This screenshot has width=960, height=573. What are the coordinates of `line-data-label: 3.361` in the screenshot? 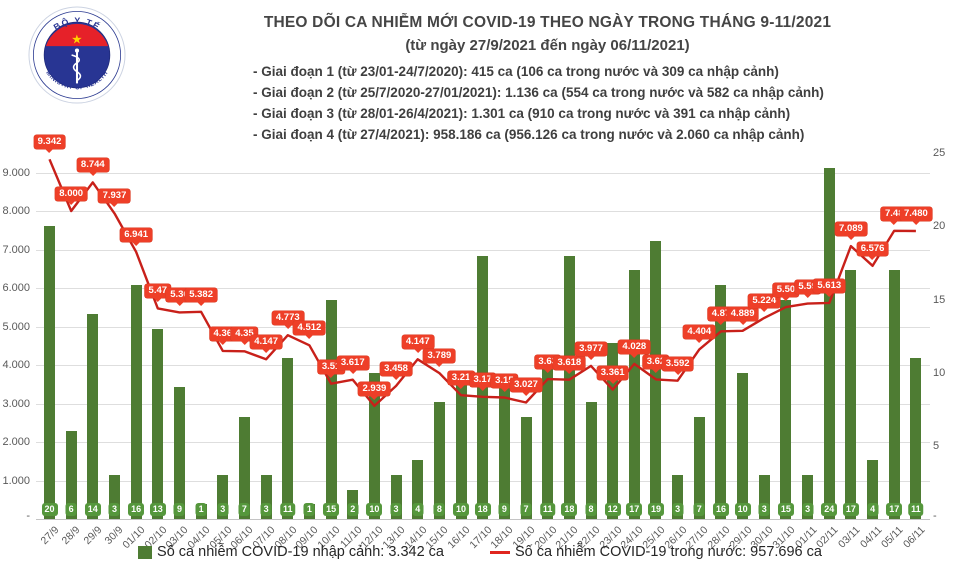 It's located at (612, 374).